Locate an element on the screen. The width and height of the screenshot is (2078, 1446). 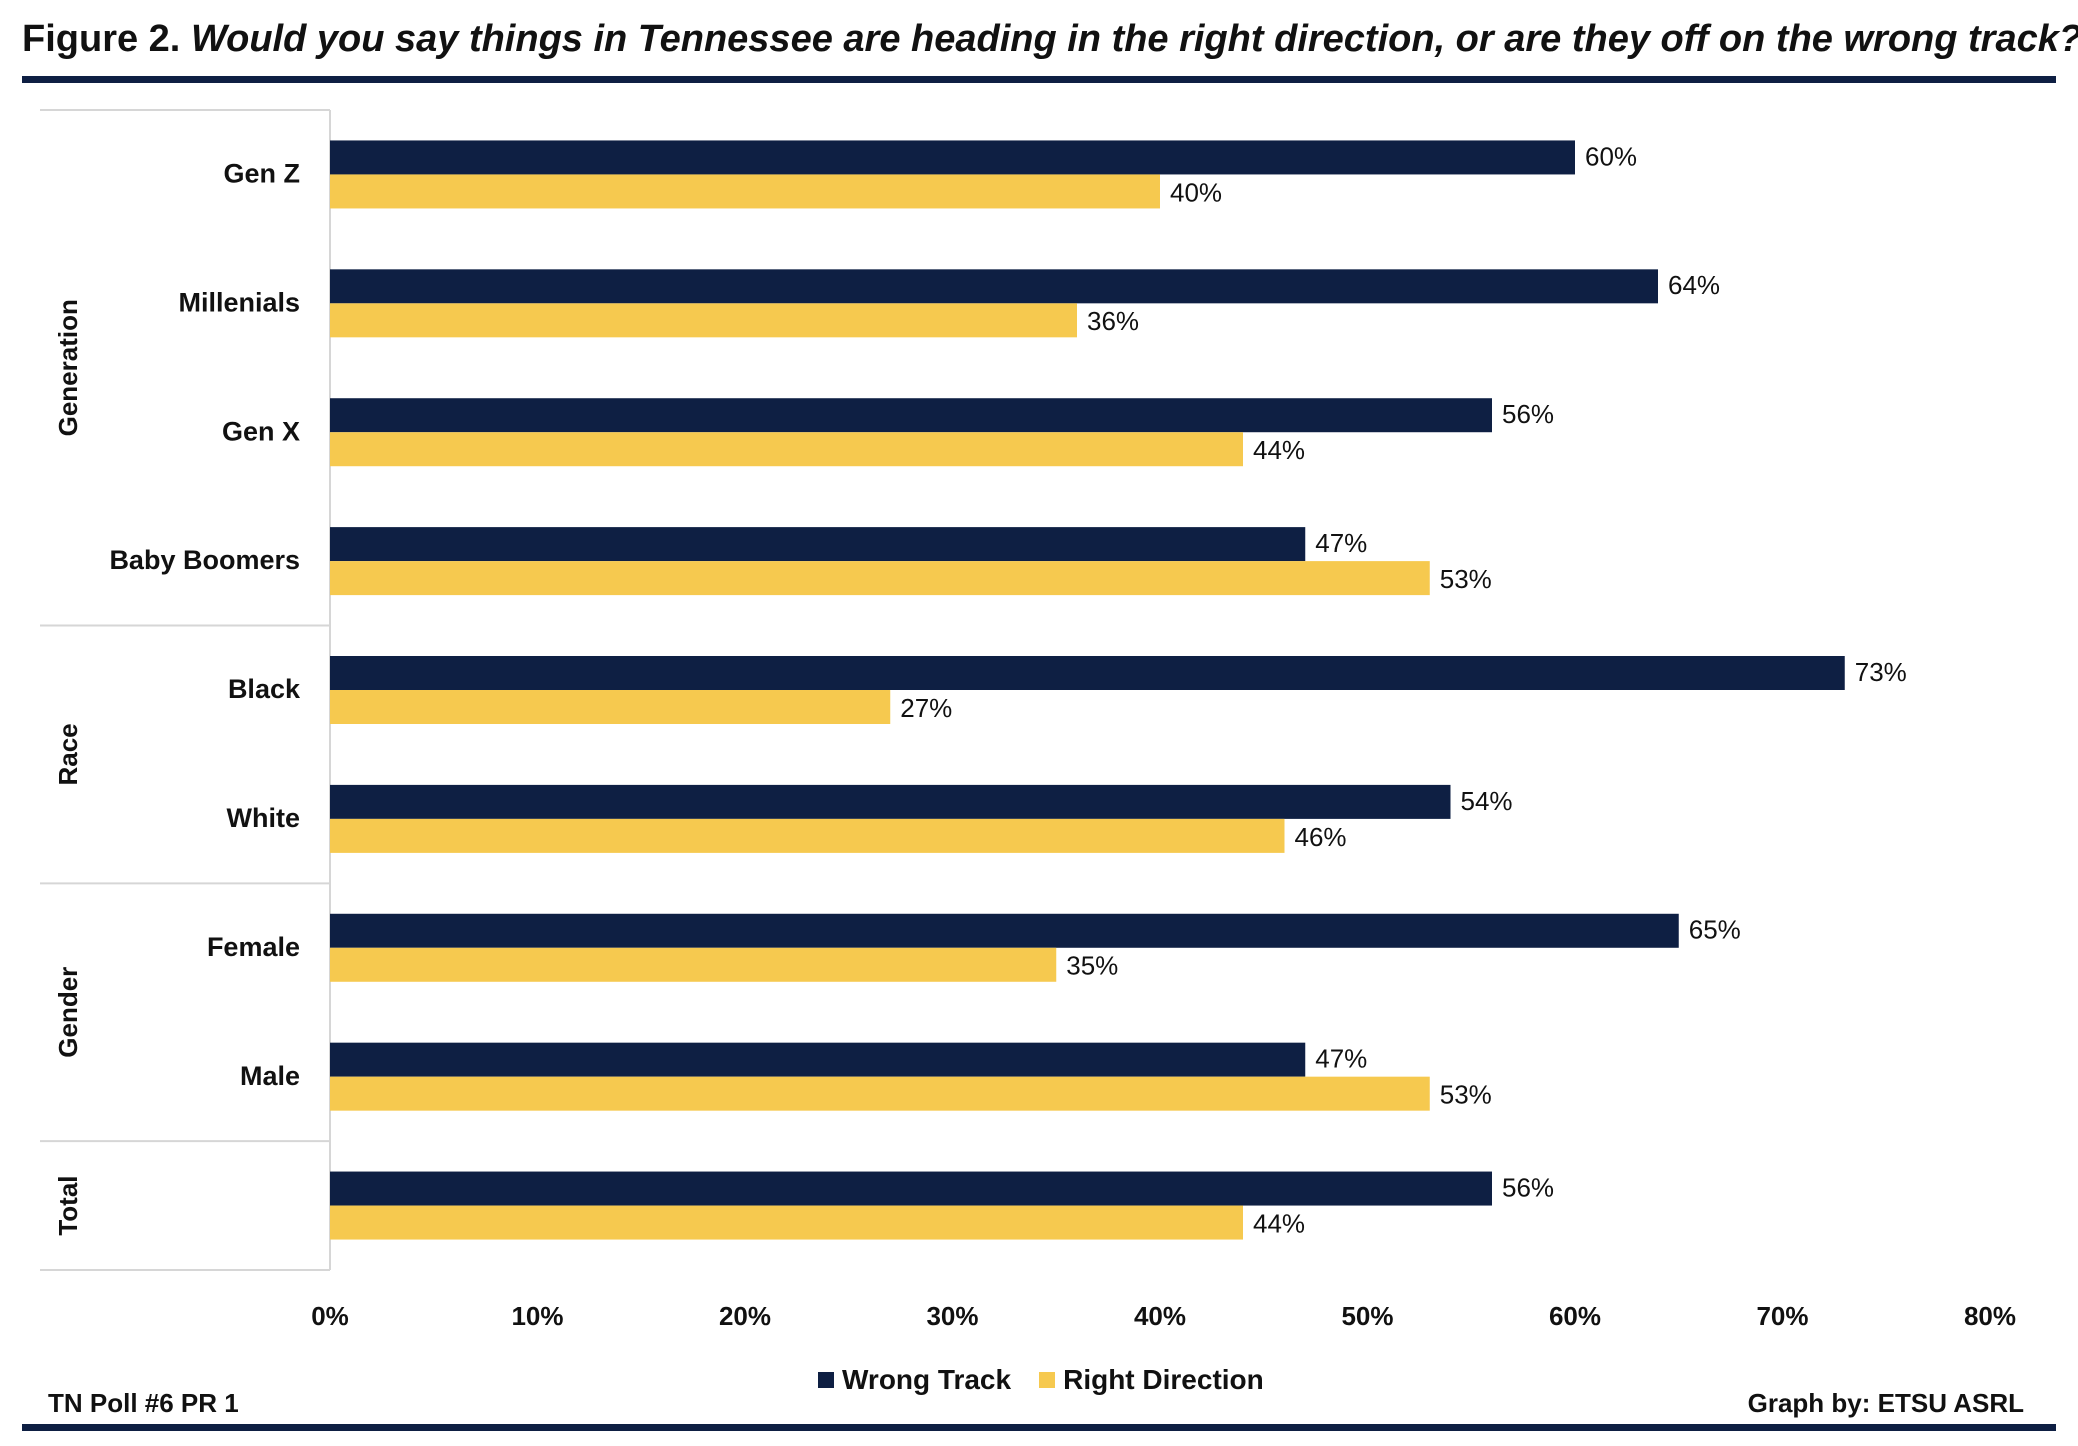
category-label-gen-z: Gen Z is located at coordinates (261, 174).